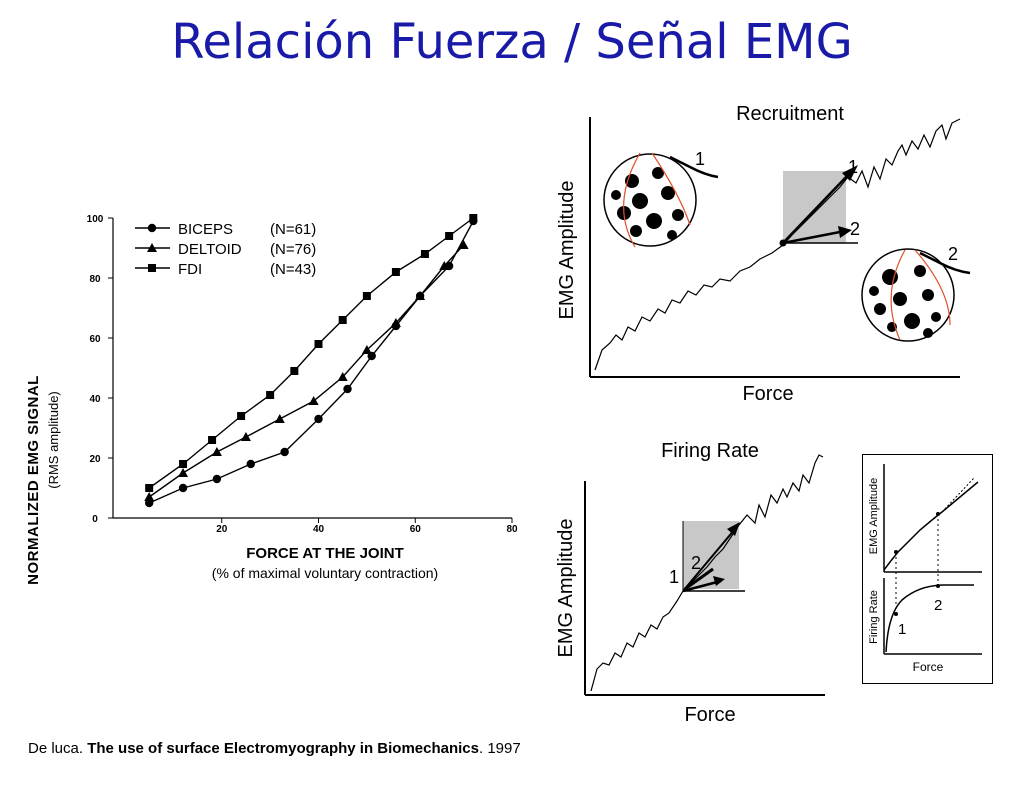 The width and height of the screenshot is (1024, 790). I want to click on y-tick-label: 100, so click(95, 219).